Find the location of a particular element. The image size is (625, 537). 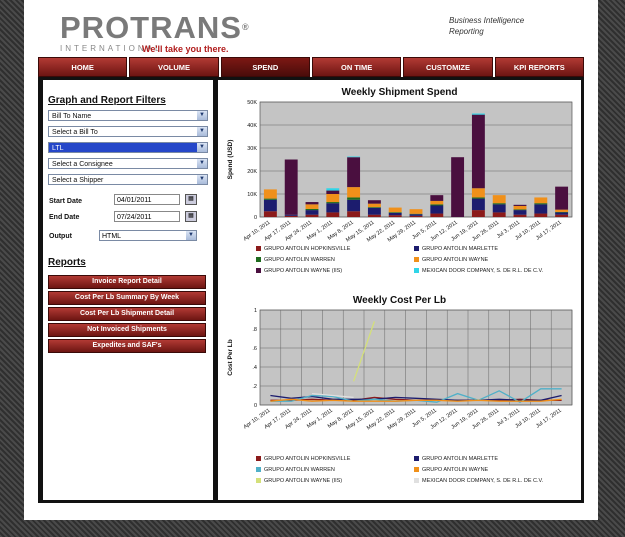

y-axis-label: Spend (USD) is located at coordinates (230, 160).